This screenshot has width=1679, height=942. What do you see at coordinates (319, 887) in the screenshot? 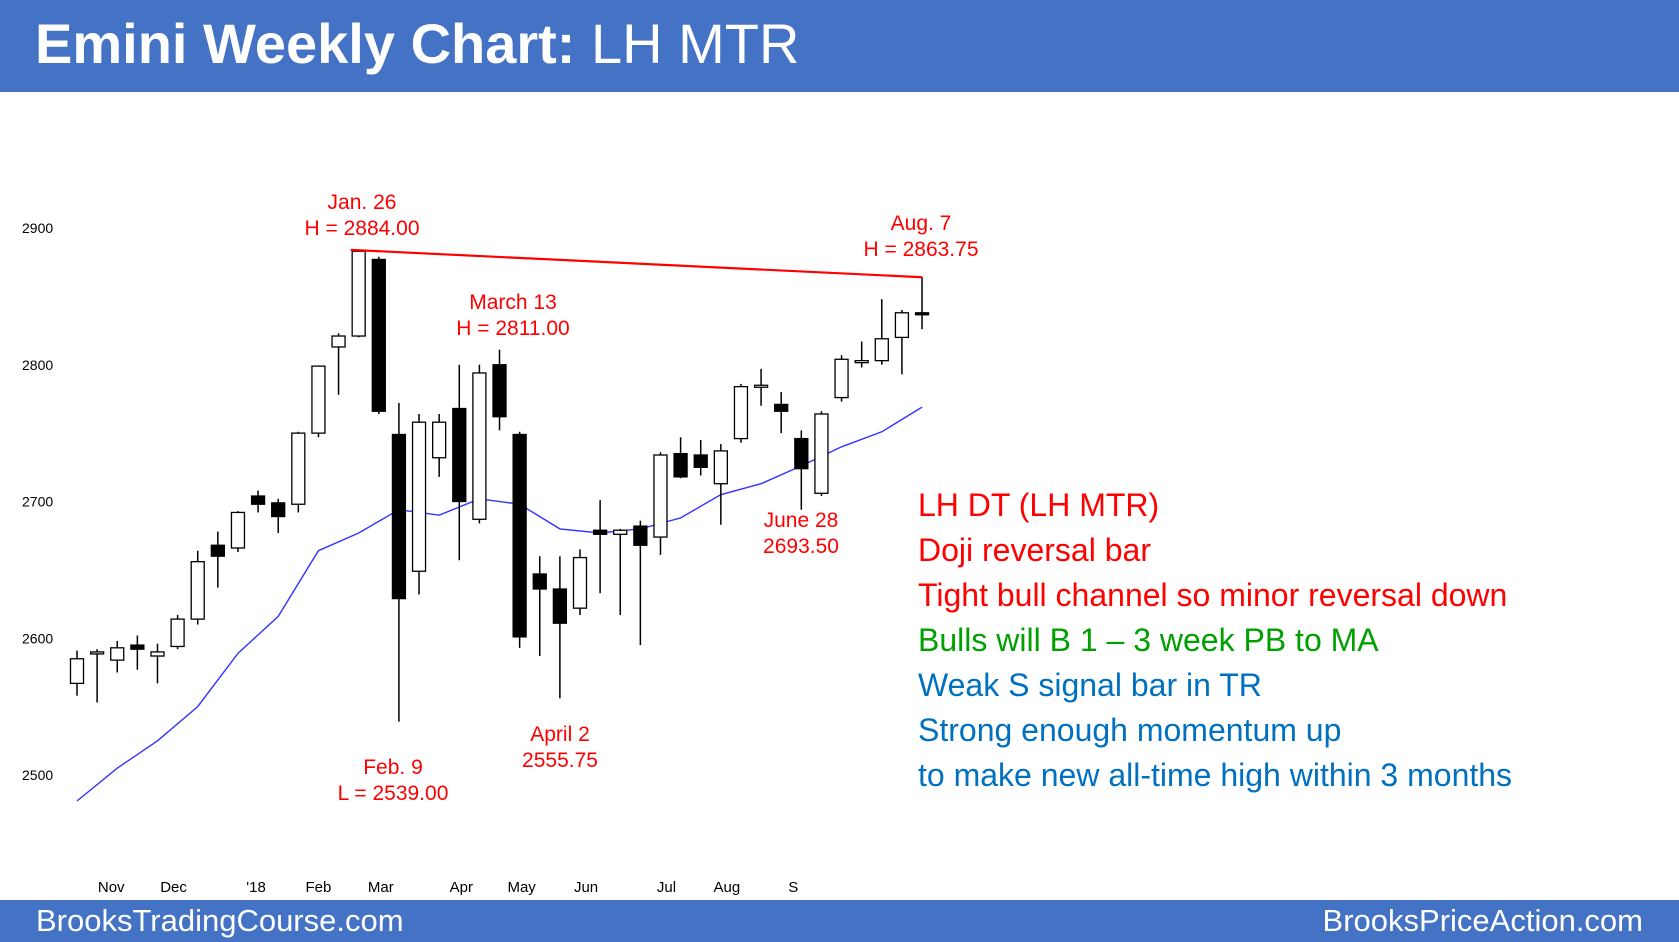
I see `x-tick-label: Feb` at bounding box center [319, 887].